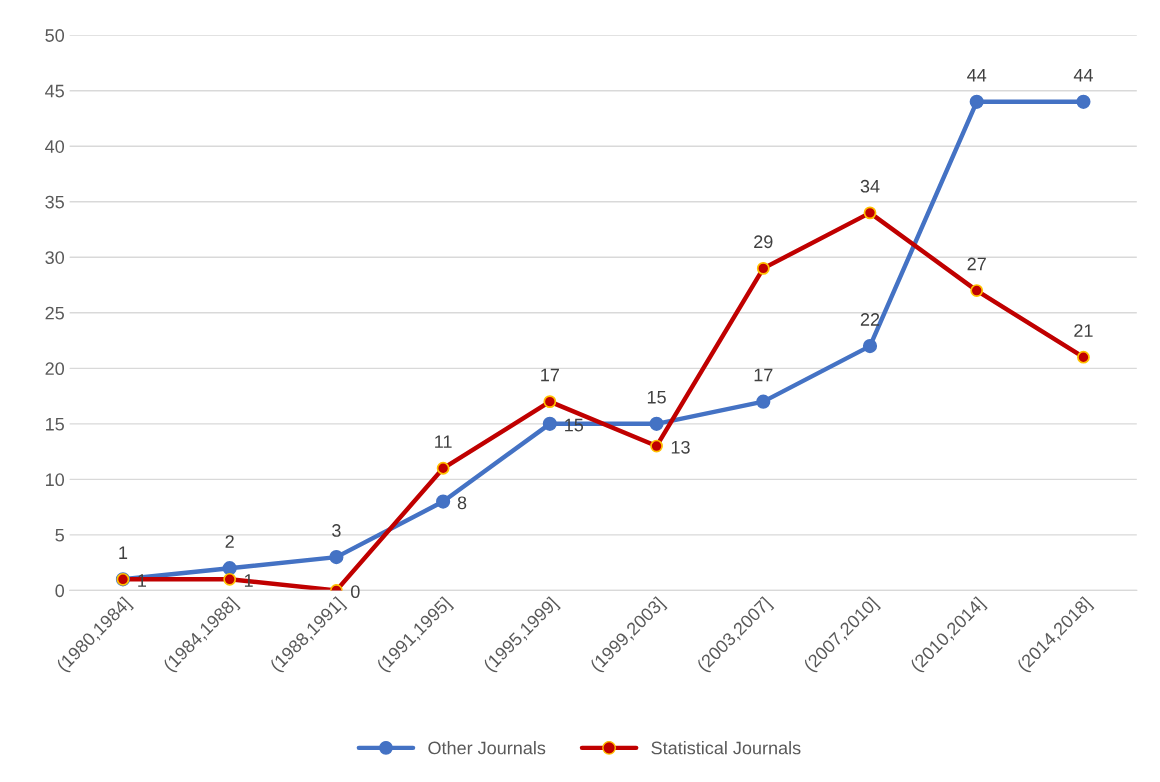  What do you see at coordinates (976, 264) in the screenshot?
I see `data-label: 27` at bounding box center [976, 264].